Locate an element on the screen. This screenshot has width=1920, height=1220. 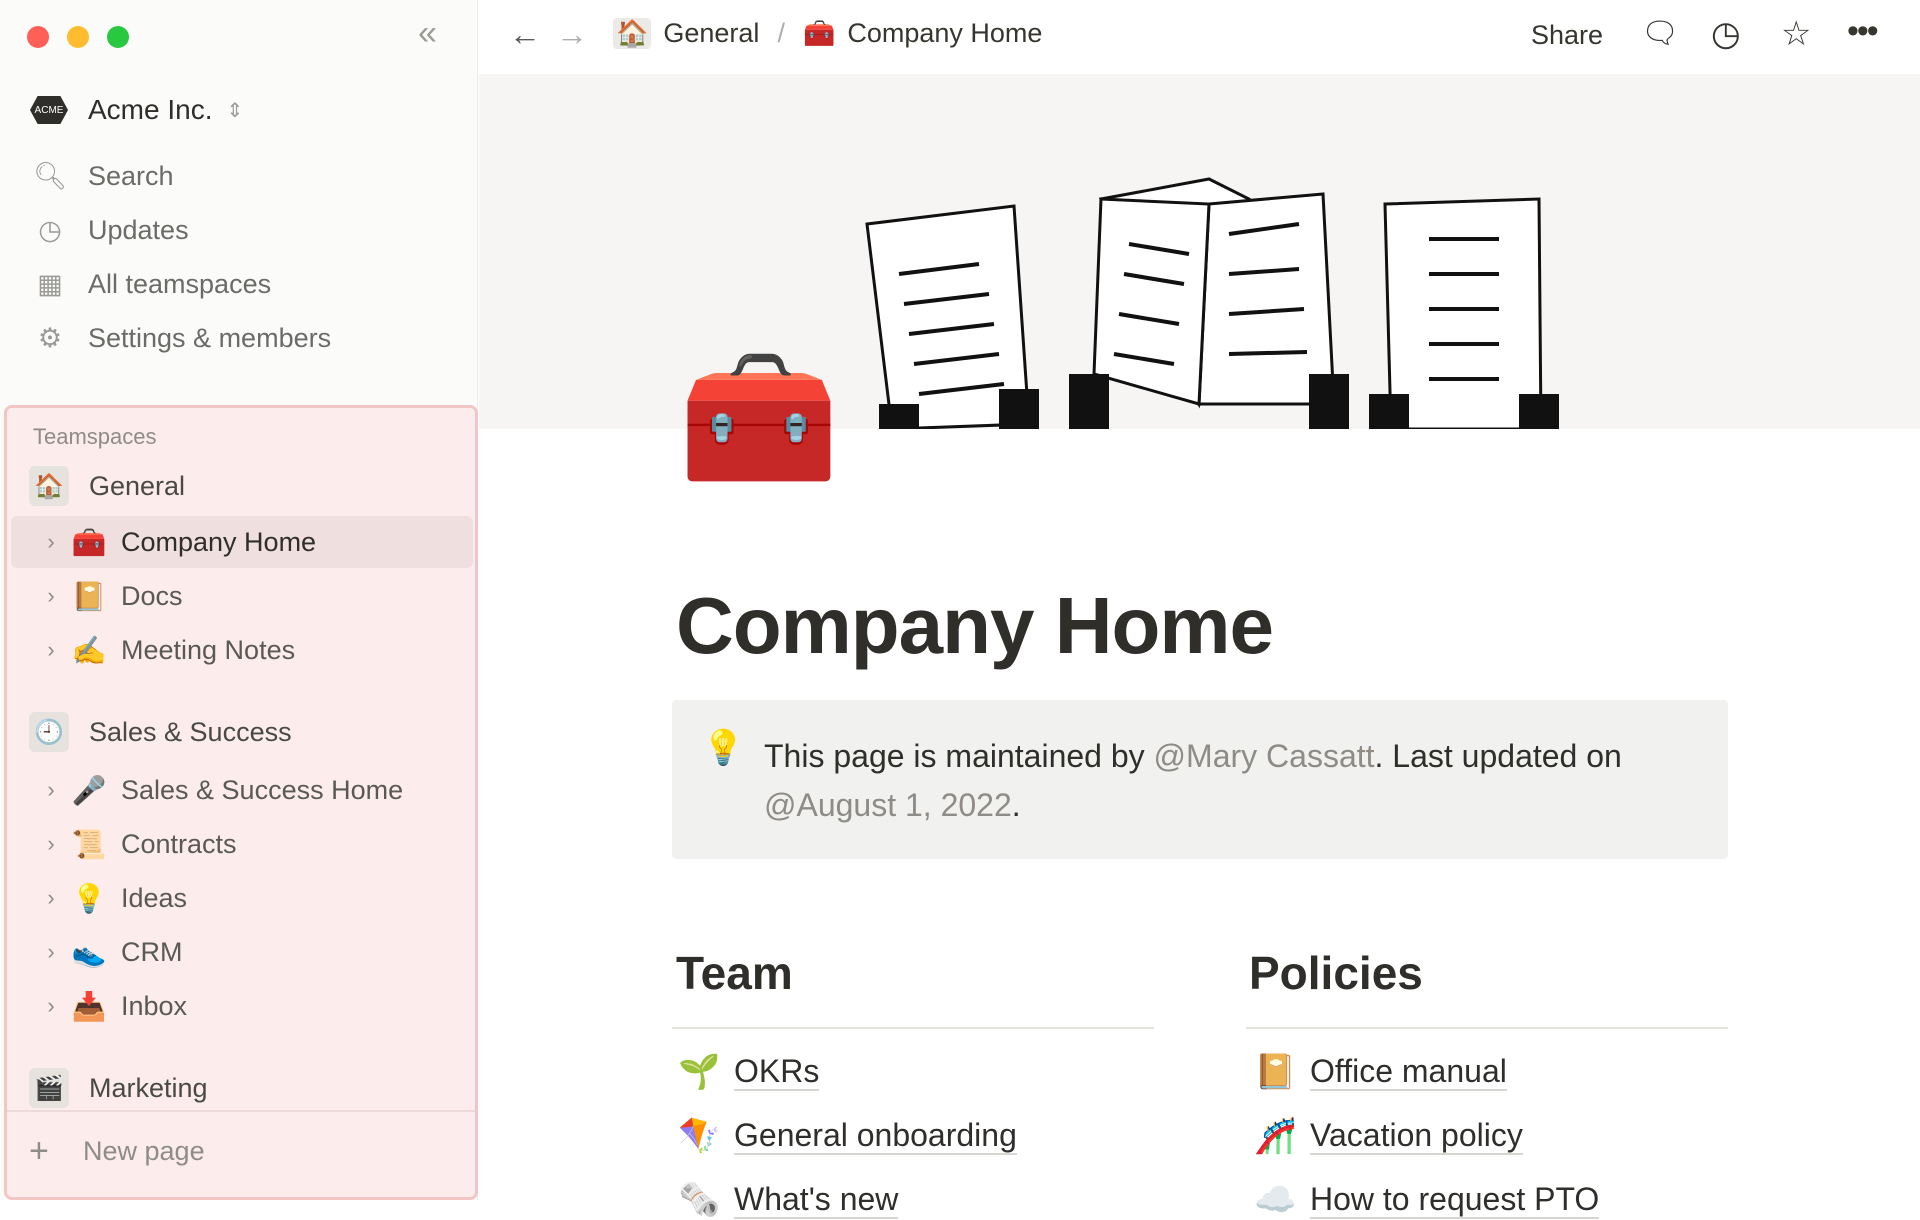
new-page-button: + New page is located at coordinates (117, 1151).